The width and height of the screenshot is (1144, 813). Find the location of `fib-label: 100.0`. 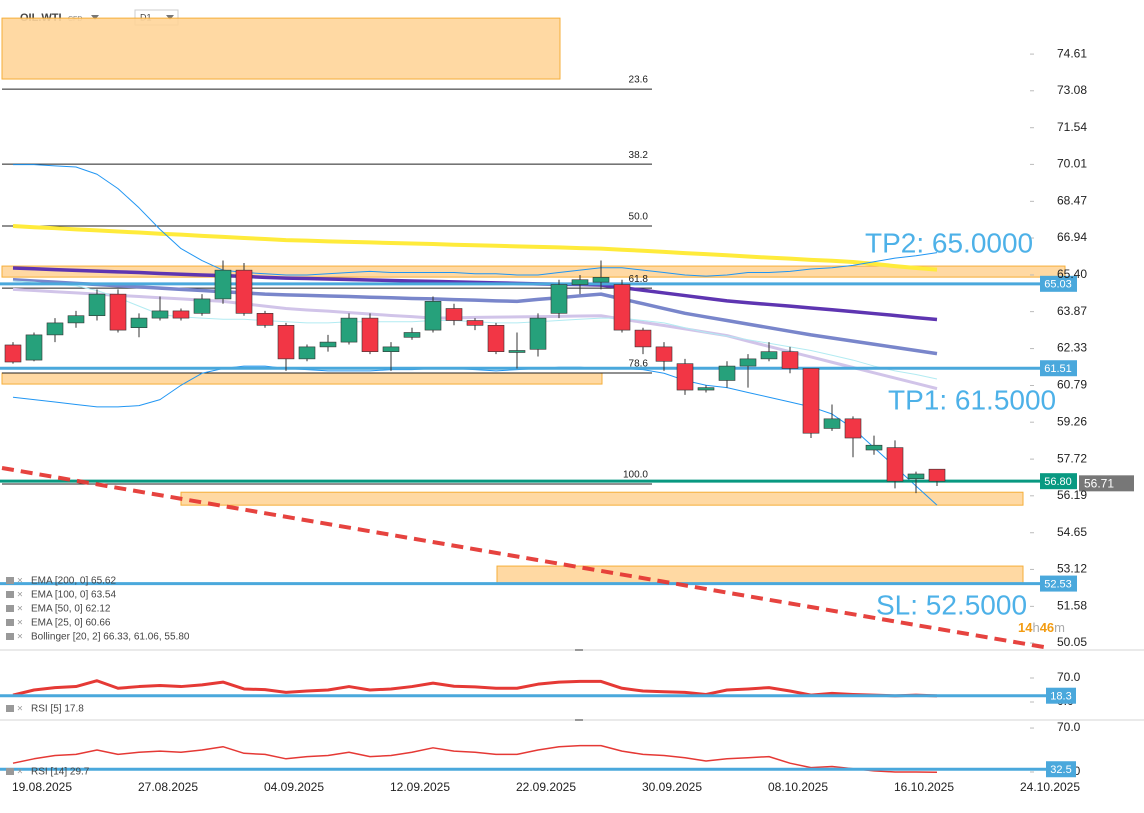

fib-label: 100.0 is located at coordinates (635, 475).